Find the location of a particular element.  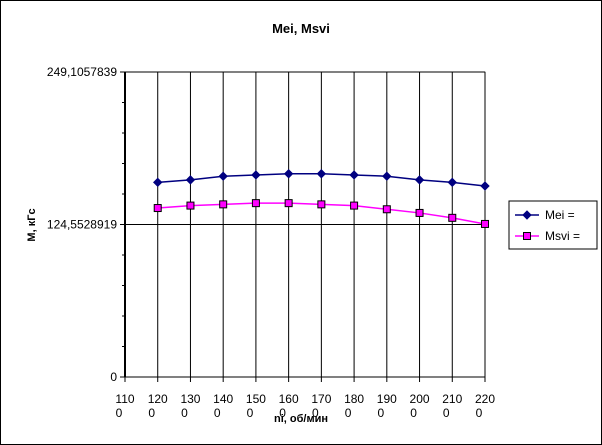

chart-title: Mei, Msvi is located at coordinates (301, 28).